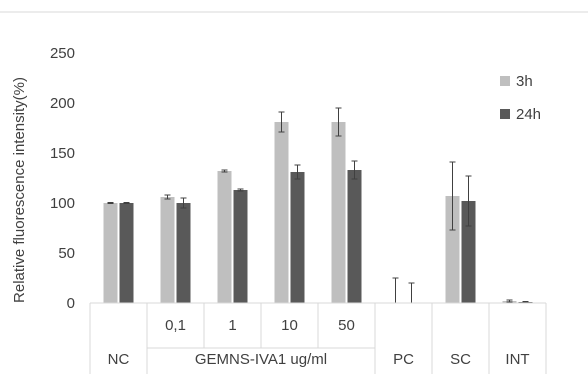 The image size is (588, 374). Describe the element at coordinates (261, 359) in the screenshot. I see `group-label: GEMNS-IVA1 ug/ml` at that location.